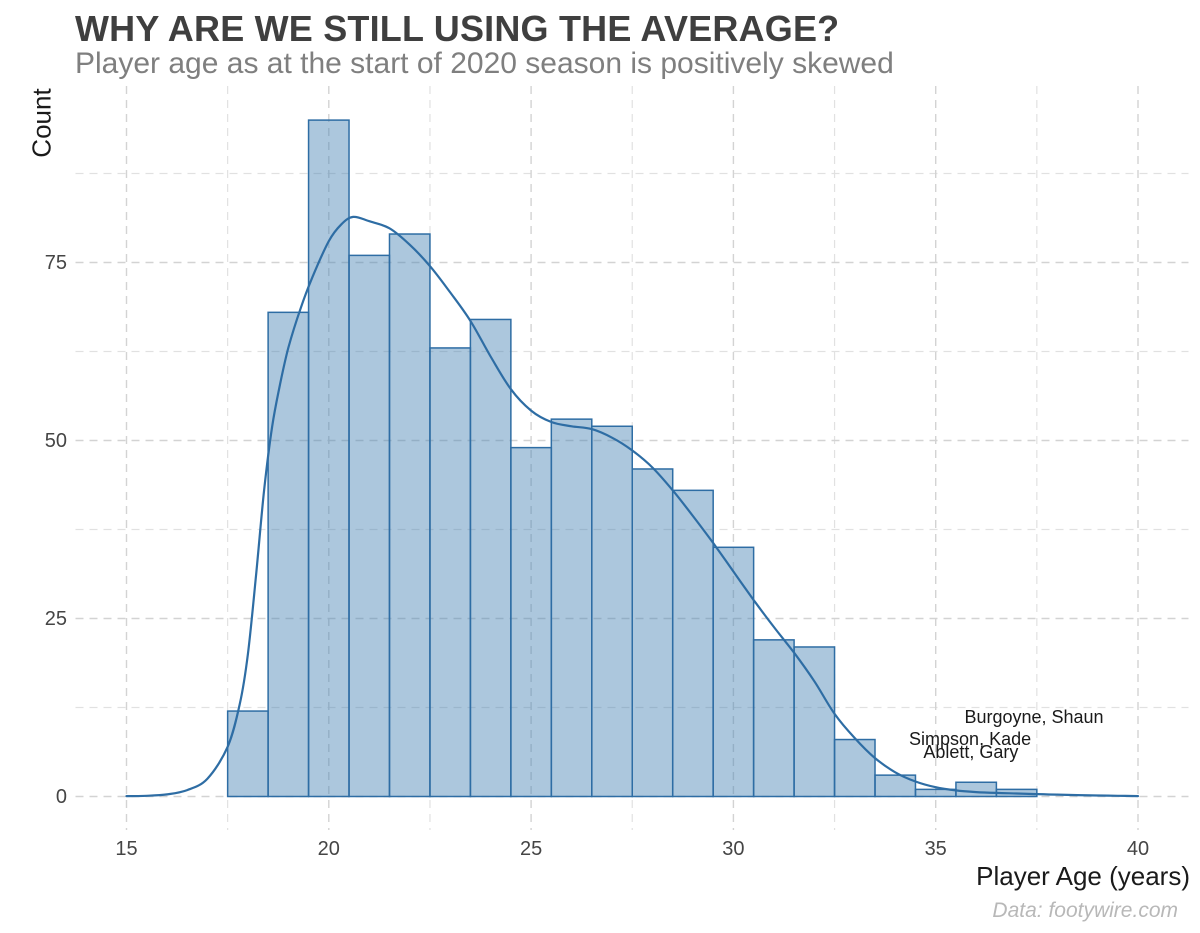 The width and height of the screenshot is (1200, 933). I want to click on x-tick-label: 40, so click(1138, 849).